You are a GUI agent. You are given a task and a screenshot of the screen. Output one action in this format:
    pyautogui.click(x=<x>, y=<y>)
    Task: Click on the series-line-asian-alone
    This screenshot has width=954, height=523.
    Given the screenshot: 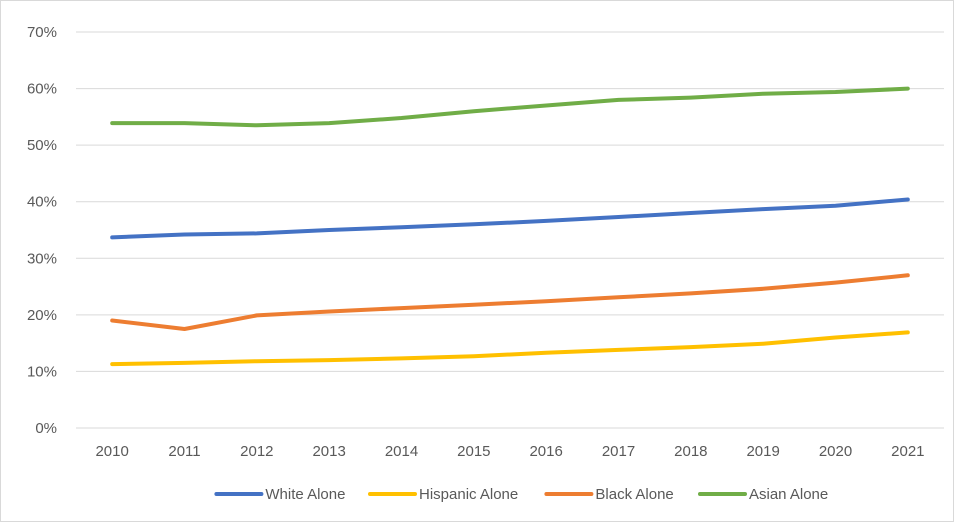 What is the action you would take?
    pyautogui.click(x=510, y=107)
    